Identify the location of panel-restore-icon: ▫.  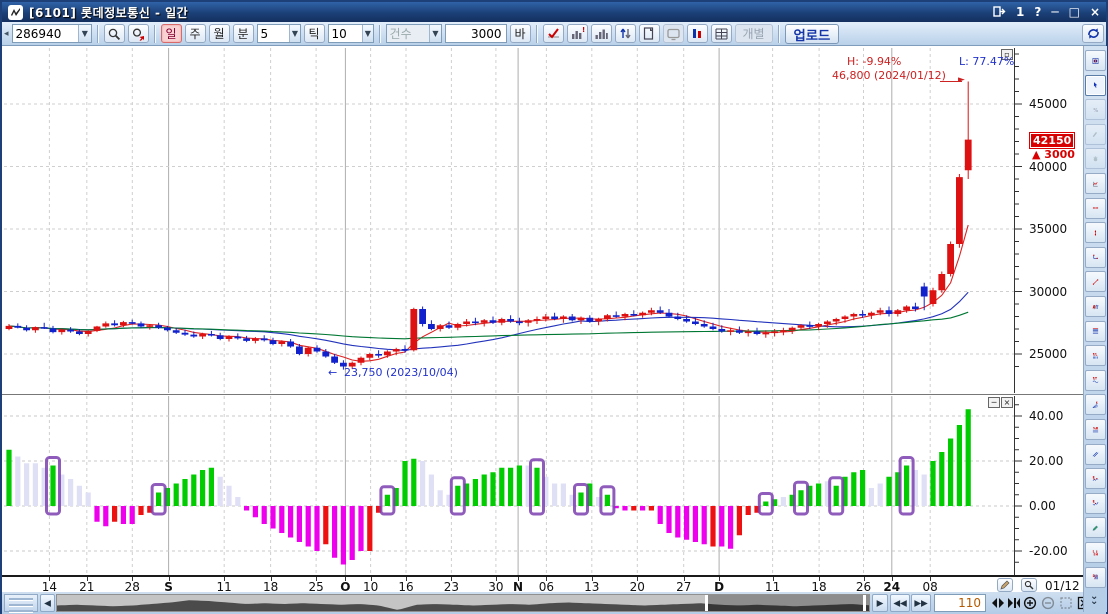
(1007, 54).